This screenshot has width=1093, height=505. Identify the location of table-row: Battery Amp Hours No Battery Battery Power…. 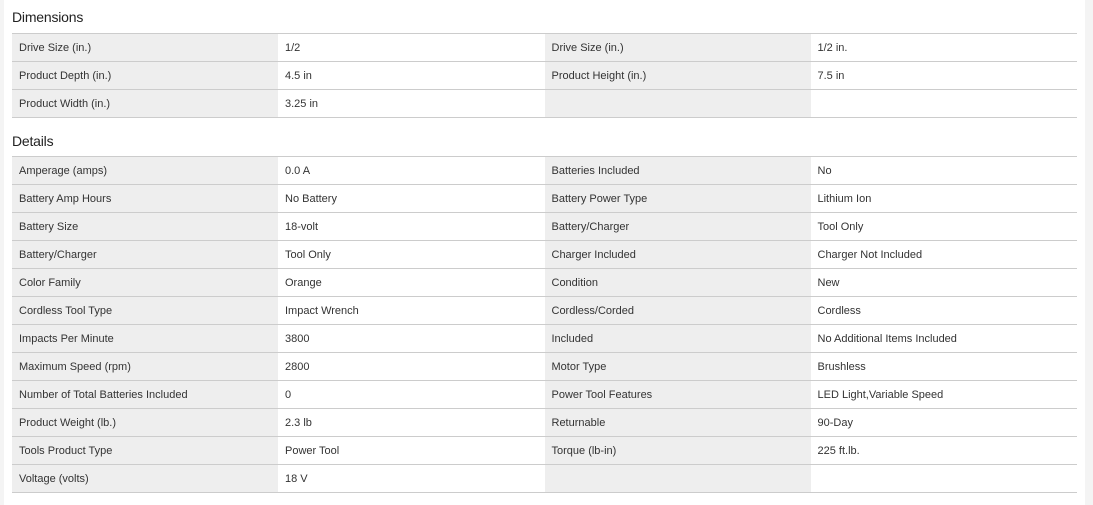
(544, 198).